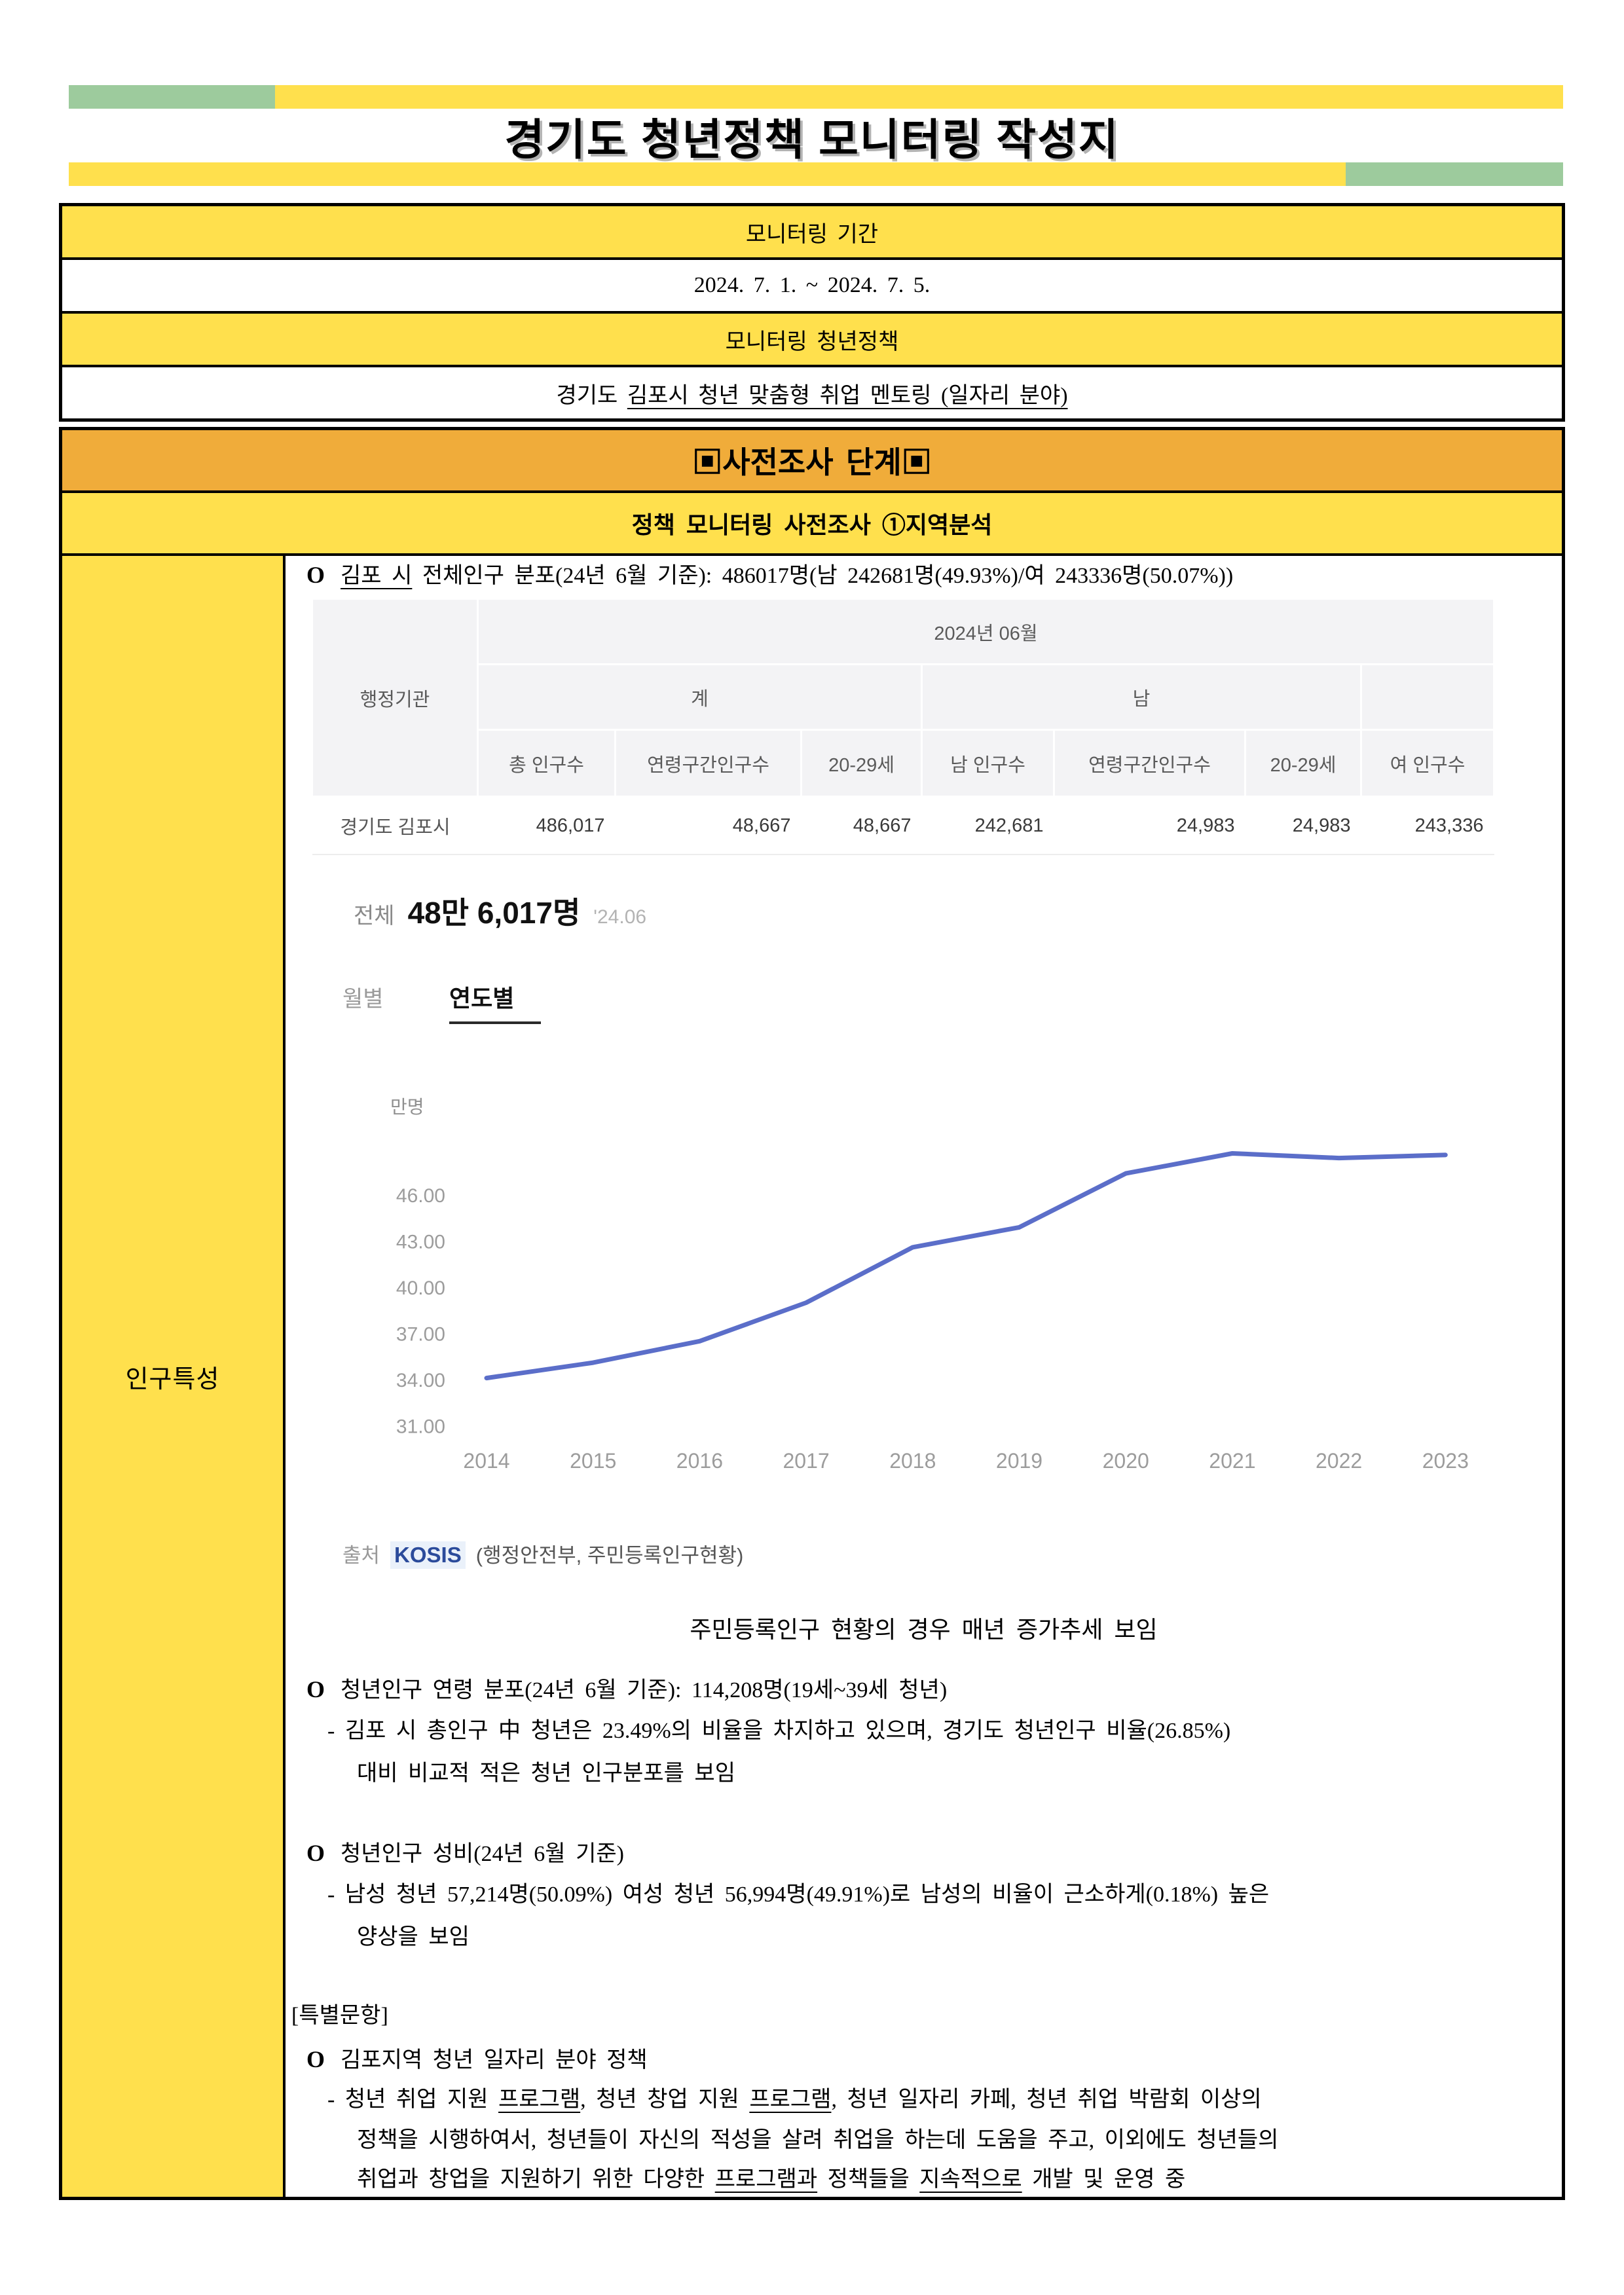  What do you see at coordinates (966, 1266) in the screenshot?
I see `population-trend-line` at bounding box center [966, 1266].